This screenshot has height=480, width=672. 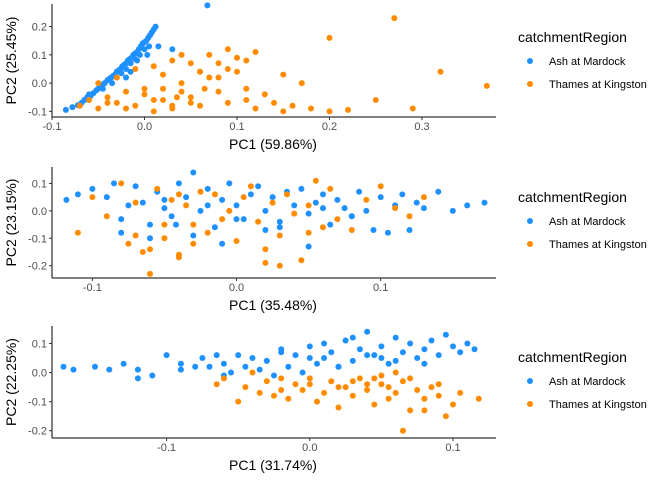 I want to click on y-tick-label: -0.1, so click(x=37, y=112).